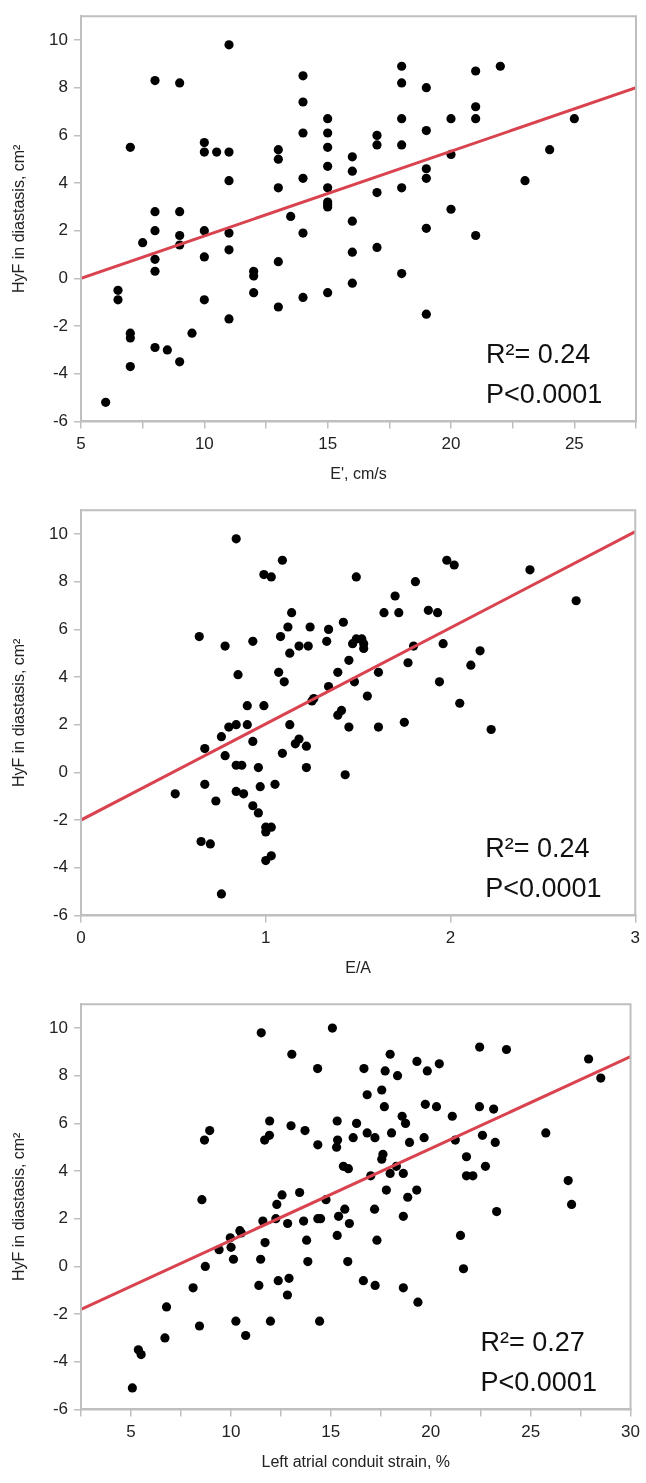 The width and height of the screenshot is (646, 1483). Describe the element at coordinates (450, 938) in the screenshot. I see `x-tick-label: 2` at that location.